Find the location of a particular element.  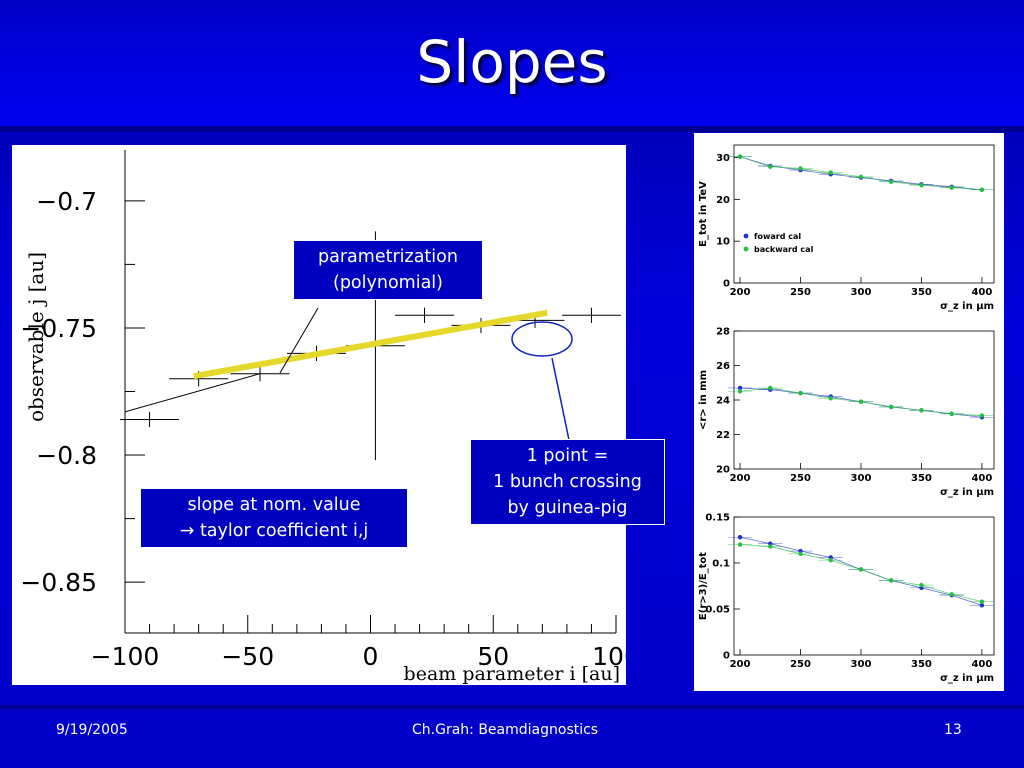

fit-line is located at coordinates (370, 344).